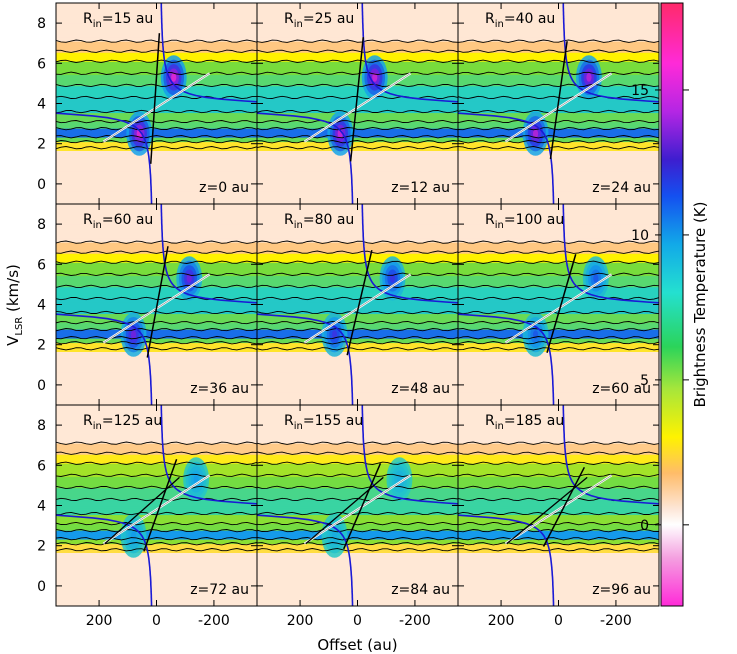 The height and width of the screenshot is (654, 737). What do you see at coordinates (357, 645) in the screenshot?
I see `x-axis-label: Offset (au)` at bounding box center [357, 645].